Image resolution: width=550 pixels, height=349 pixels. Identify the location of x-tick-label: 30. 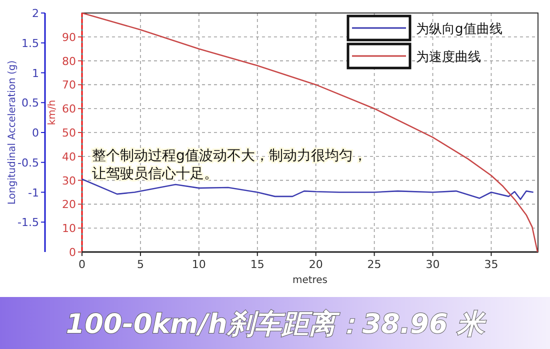
(433, 264).